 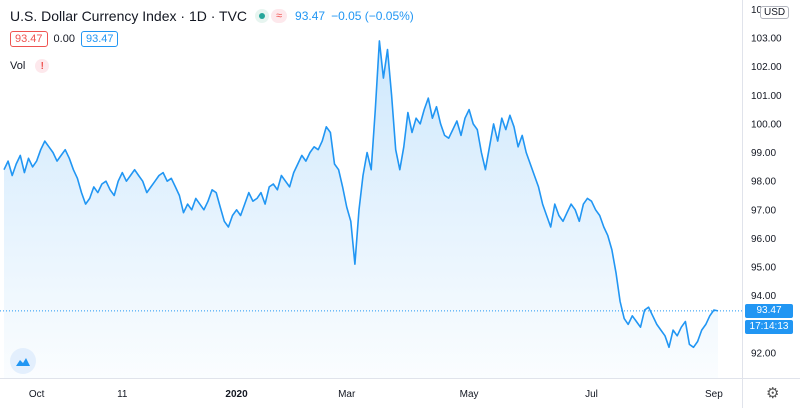 What do you see at coordinates (766, 67) in the screenshot?
I see `price-tick-label: 102.00` at bounding box center [766, 67].